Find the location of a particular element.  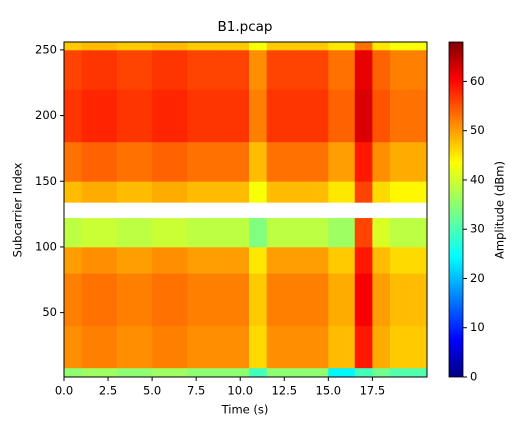

x-tick-label: 5.0 is located at coordinates (152, 391).